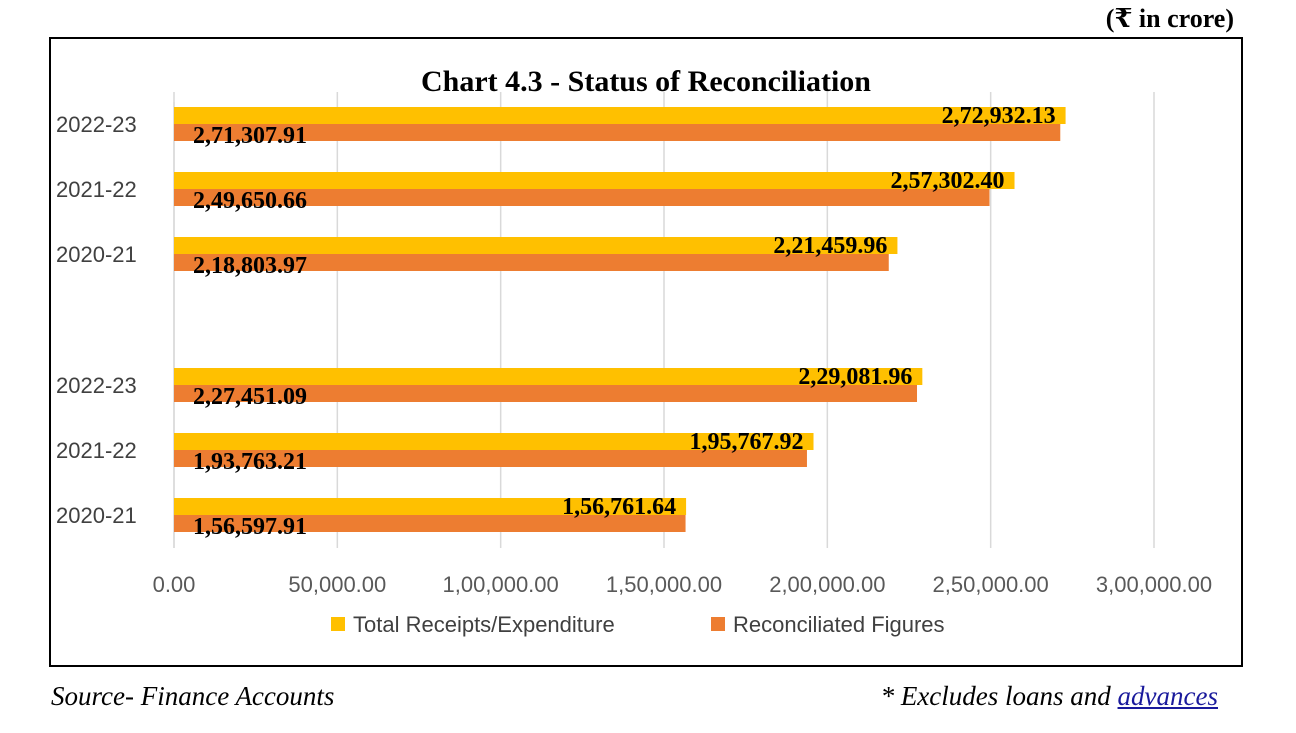  What do you see at coordinates (664, 584) in the screenshot?
I see `x-tick-label: 1,50,000.00` at bounding box center [664, 584].